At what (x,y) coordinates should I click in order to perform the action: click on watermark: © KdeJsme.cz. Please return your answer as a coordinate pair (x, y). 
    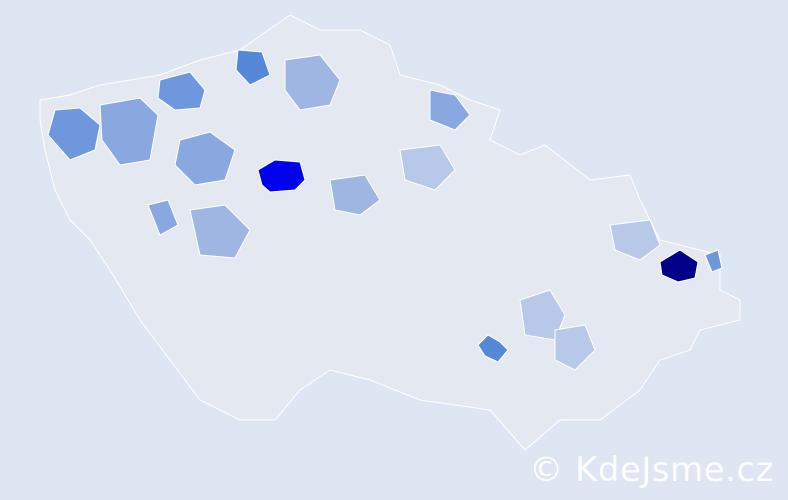
    Looking at the image, I should click on (651, 470).